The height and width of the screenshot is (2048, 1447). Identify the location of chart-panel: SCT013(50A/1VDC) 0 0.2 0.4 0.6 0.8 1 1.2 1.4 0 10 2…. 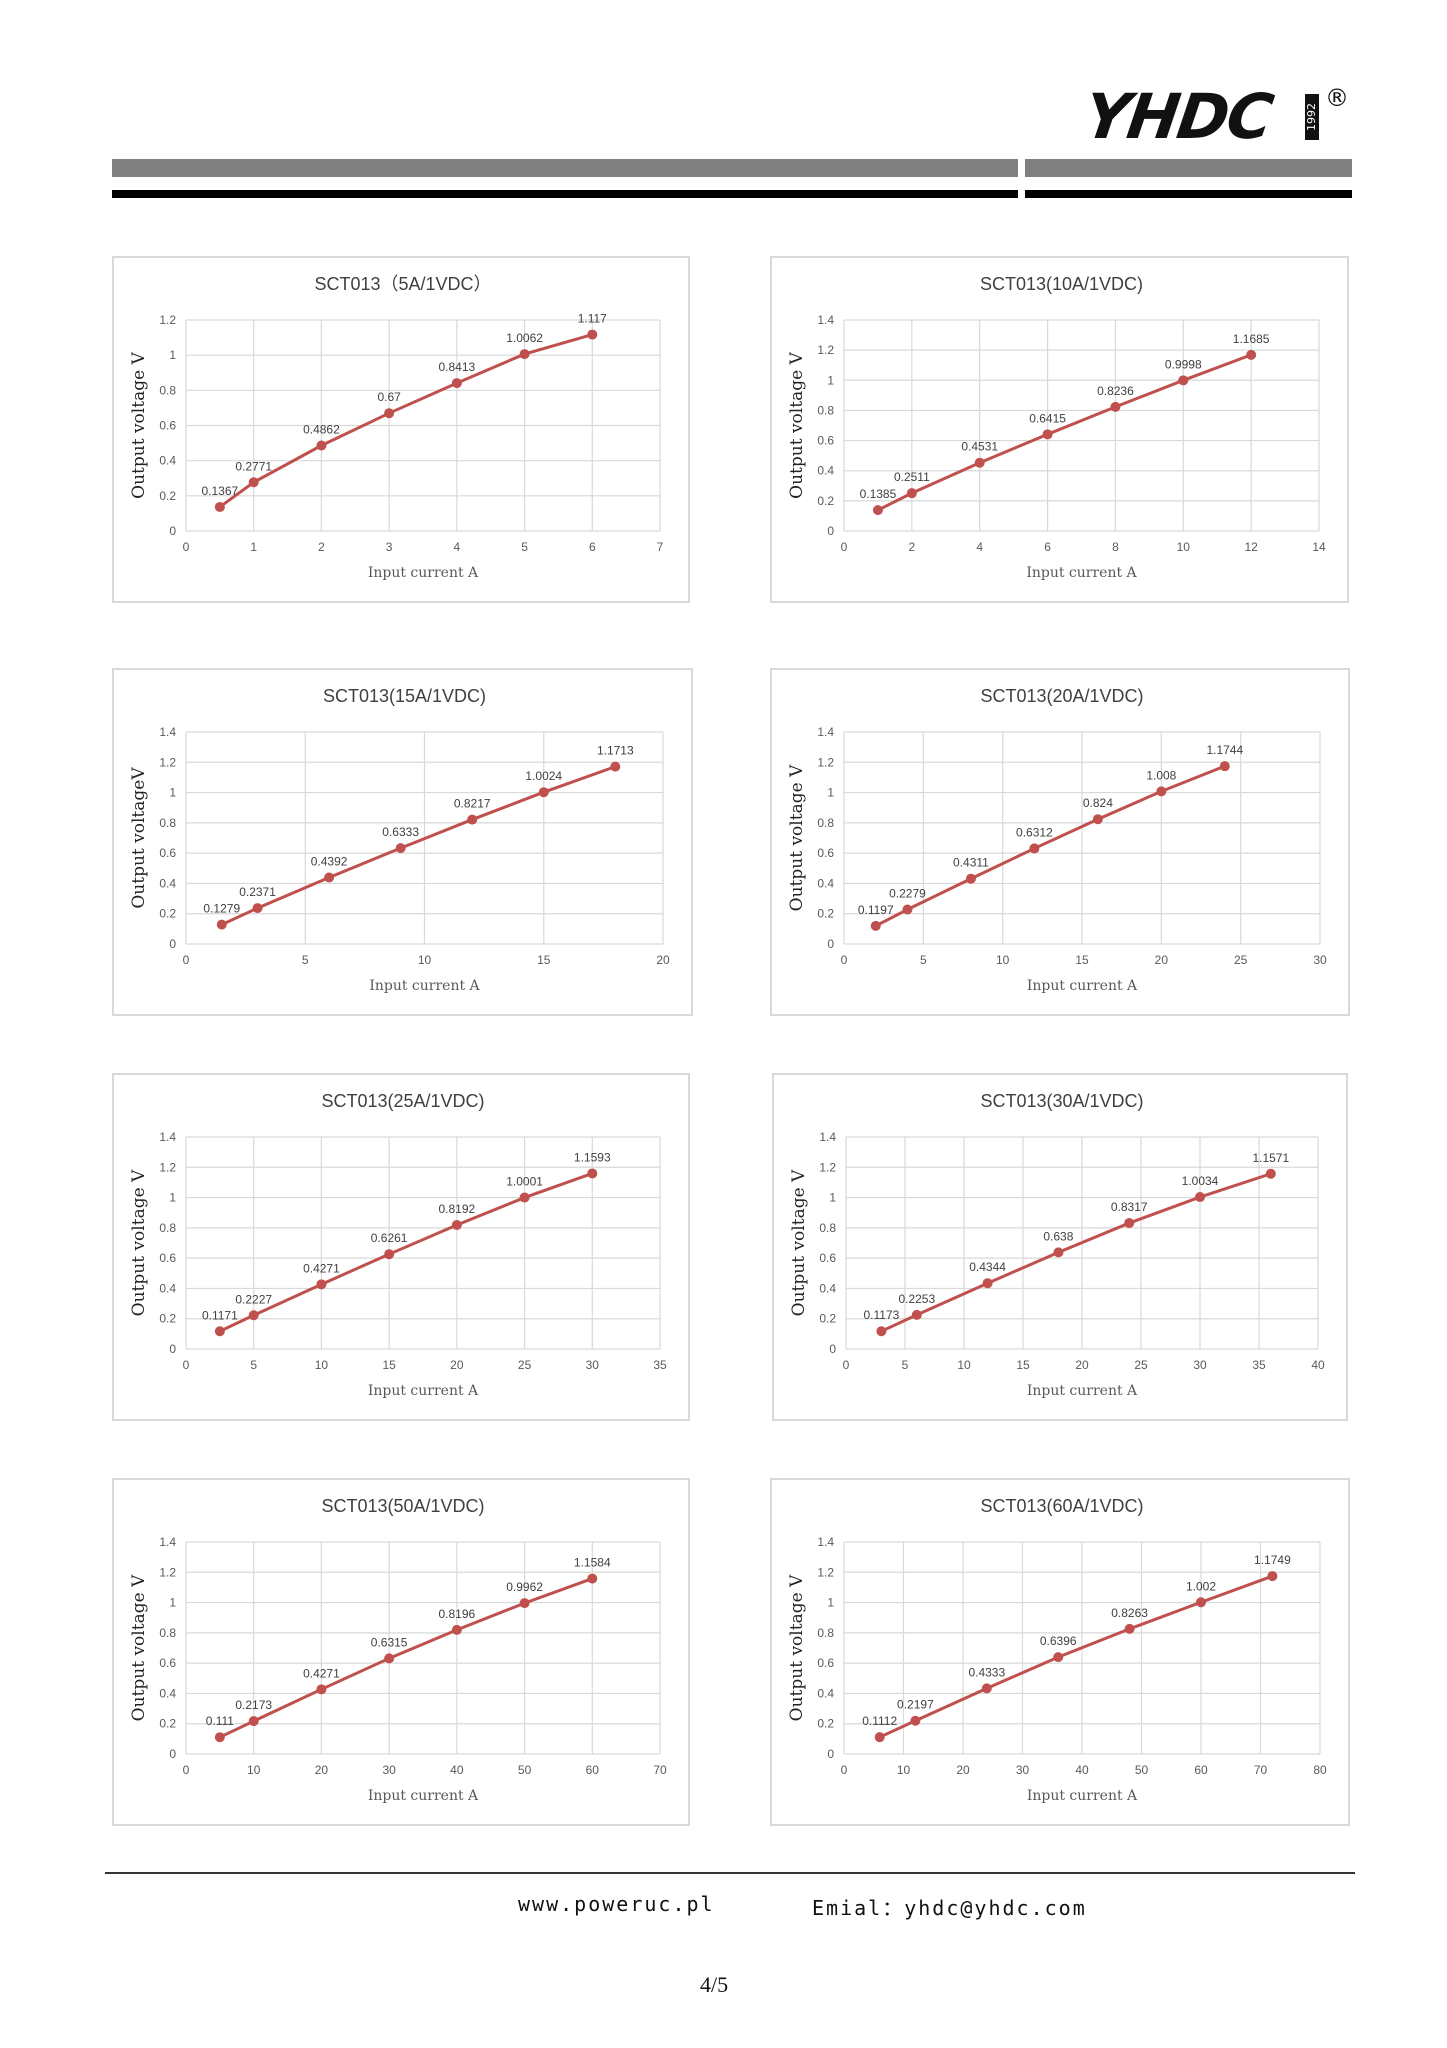
(401, 1652).